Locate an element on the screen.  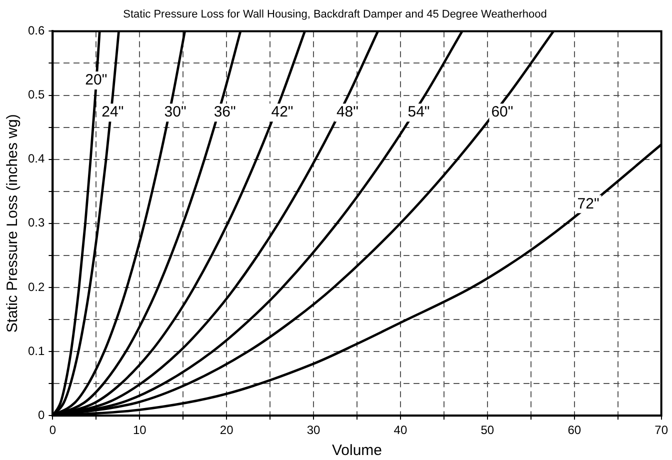
annotation: 20" is located at coordinates (96, 80).